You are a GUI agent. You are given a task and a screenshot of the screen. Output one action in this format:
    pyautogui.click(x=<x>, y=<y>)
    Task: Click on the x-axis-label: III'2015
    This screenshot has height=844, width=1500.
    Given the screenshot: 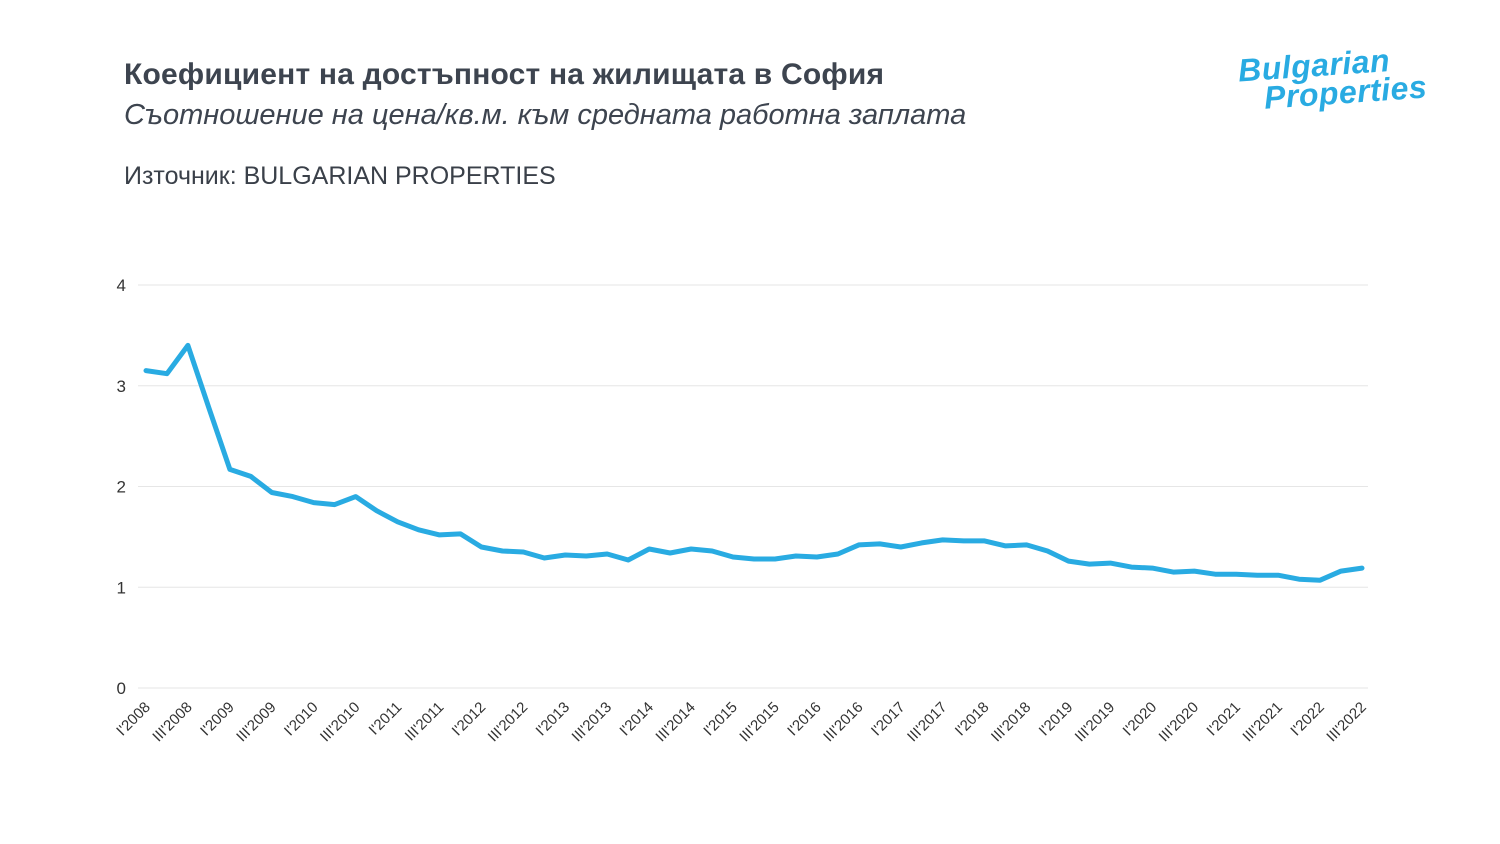 What is the action you would take?
    pyautogui.click(x=759, y=722)
    